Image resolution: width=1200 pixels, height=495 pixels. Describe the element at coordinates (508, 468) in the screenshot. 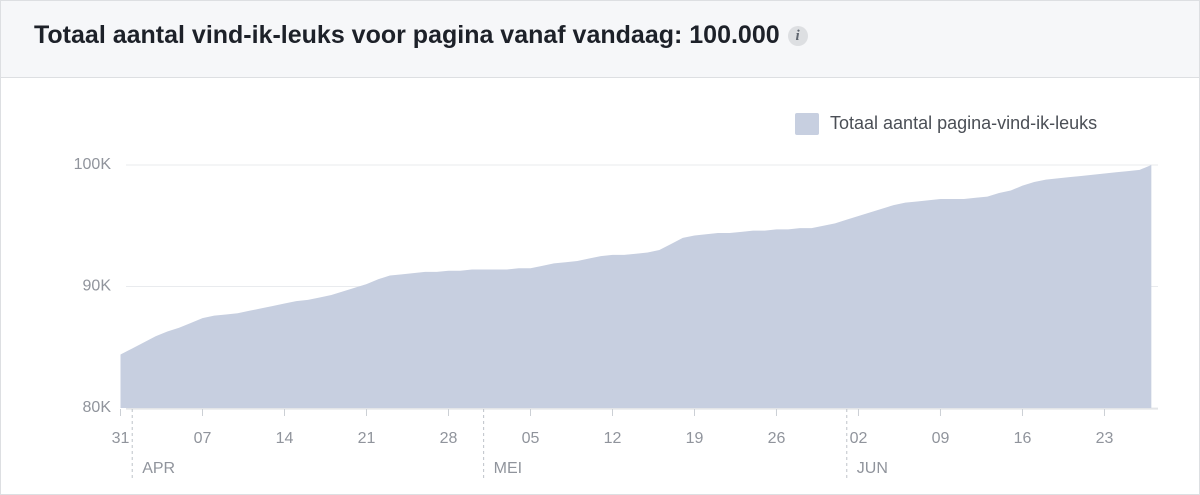

I see `month-label: MEI` at that location.